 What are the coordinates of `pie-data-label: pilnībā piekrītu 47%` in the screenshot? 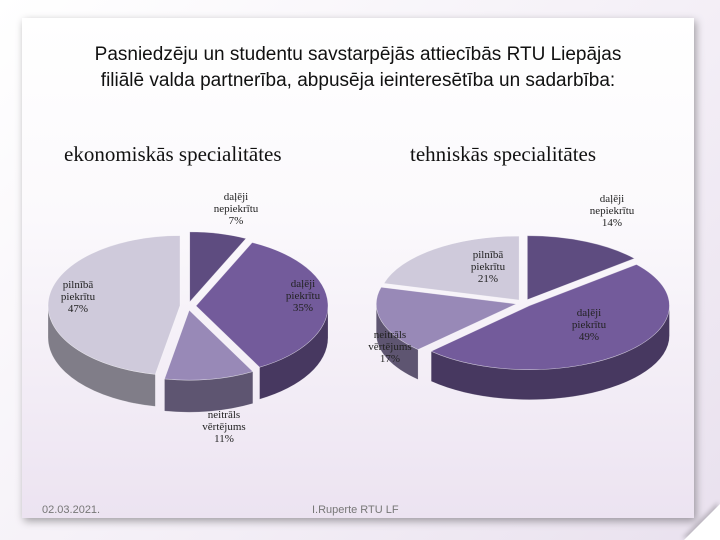 It's located at (78, 297).